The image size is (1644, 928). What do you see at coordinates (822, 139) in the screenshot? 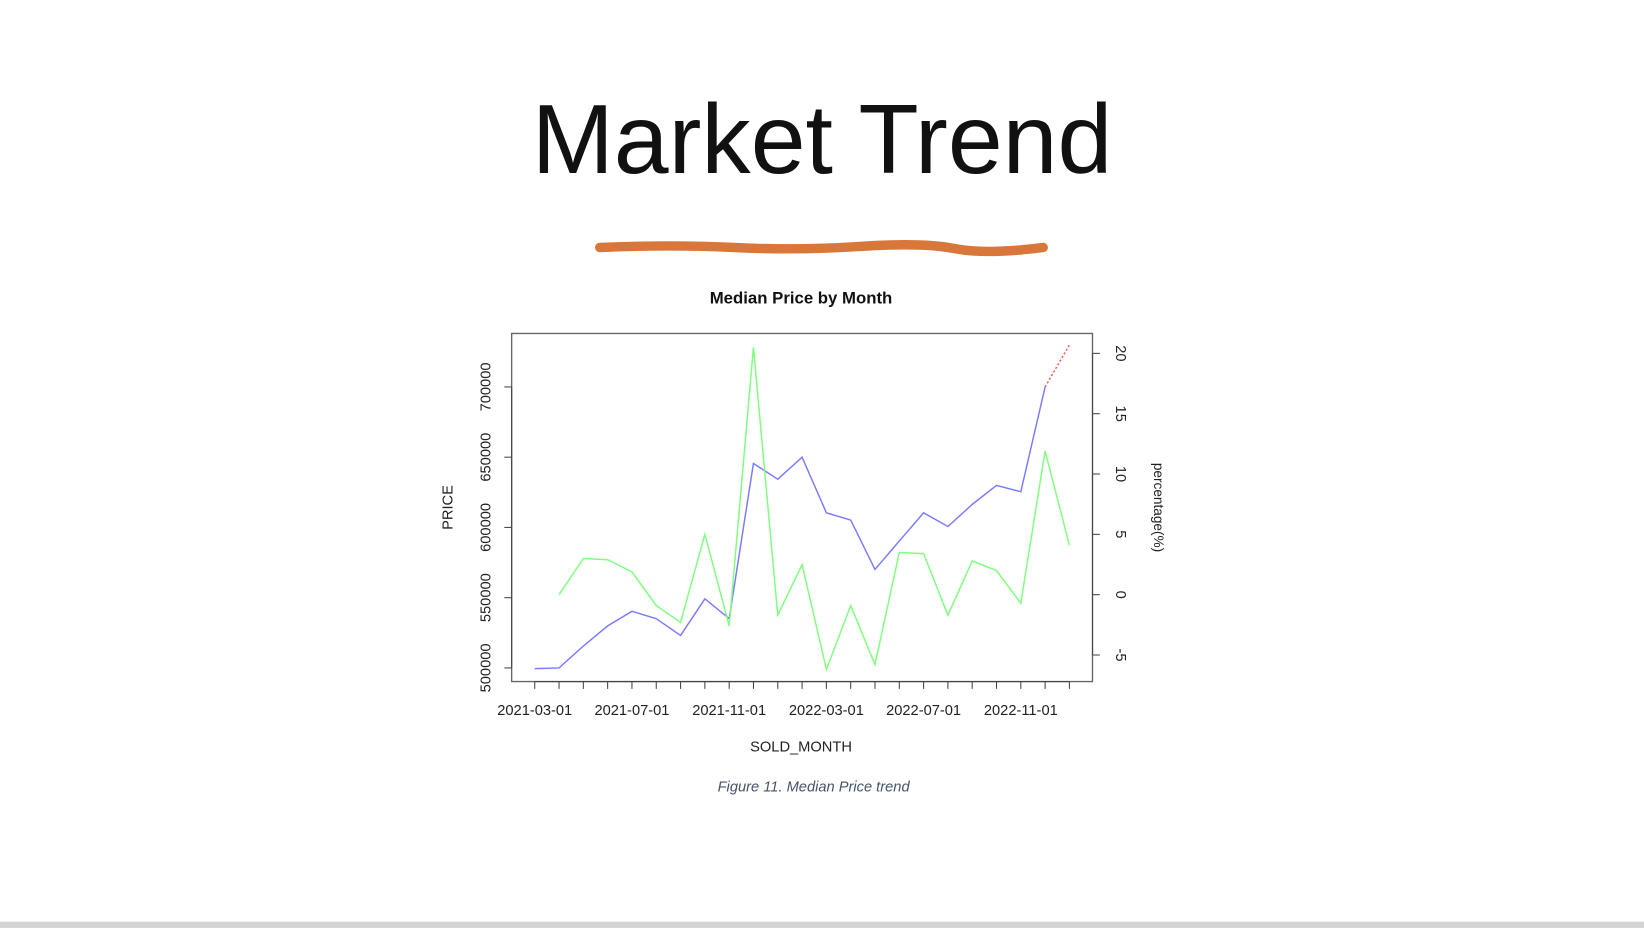
I see `slide-title: Market Trend` at bounding box center [822, 139].